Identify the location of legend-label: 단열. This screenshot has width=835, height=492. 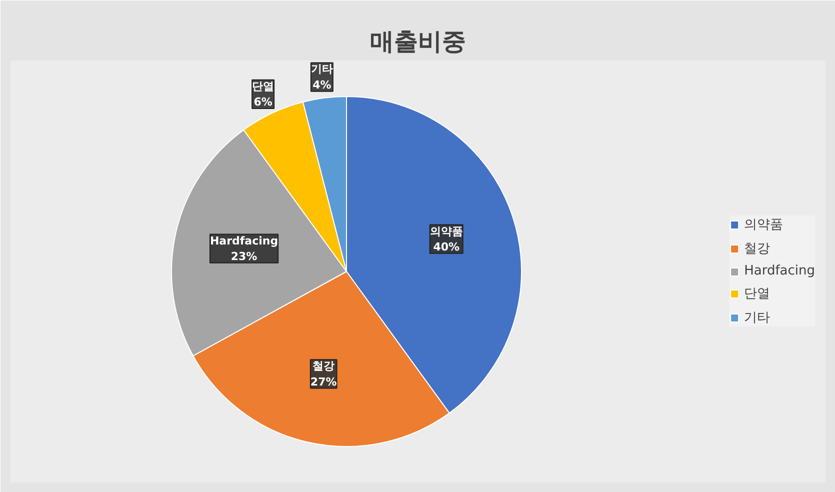
(757, 294).